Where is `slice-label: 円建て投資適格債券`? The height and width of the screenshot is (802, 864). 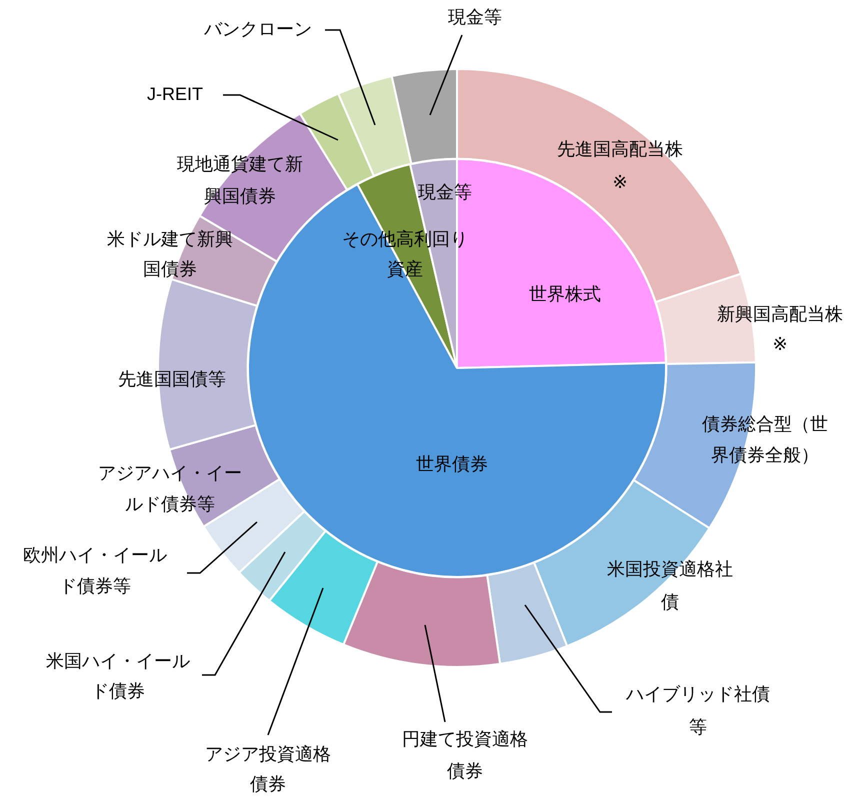
slice-label: 円建て投資適格債券 is located at coordinates (465, 754).